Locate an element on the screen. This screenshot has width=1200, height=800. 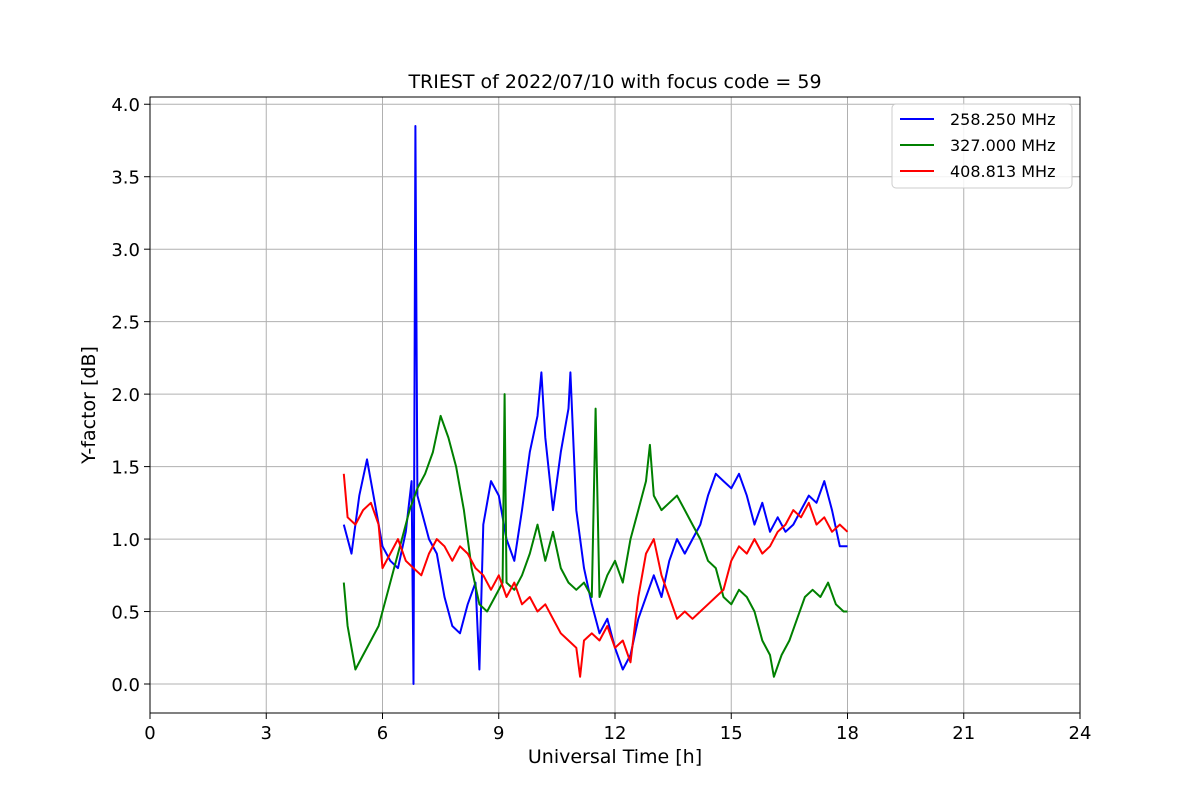
y-tick-label: 0.0 is located at coordinates (125, 685).